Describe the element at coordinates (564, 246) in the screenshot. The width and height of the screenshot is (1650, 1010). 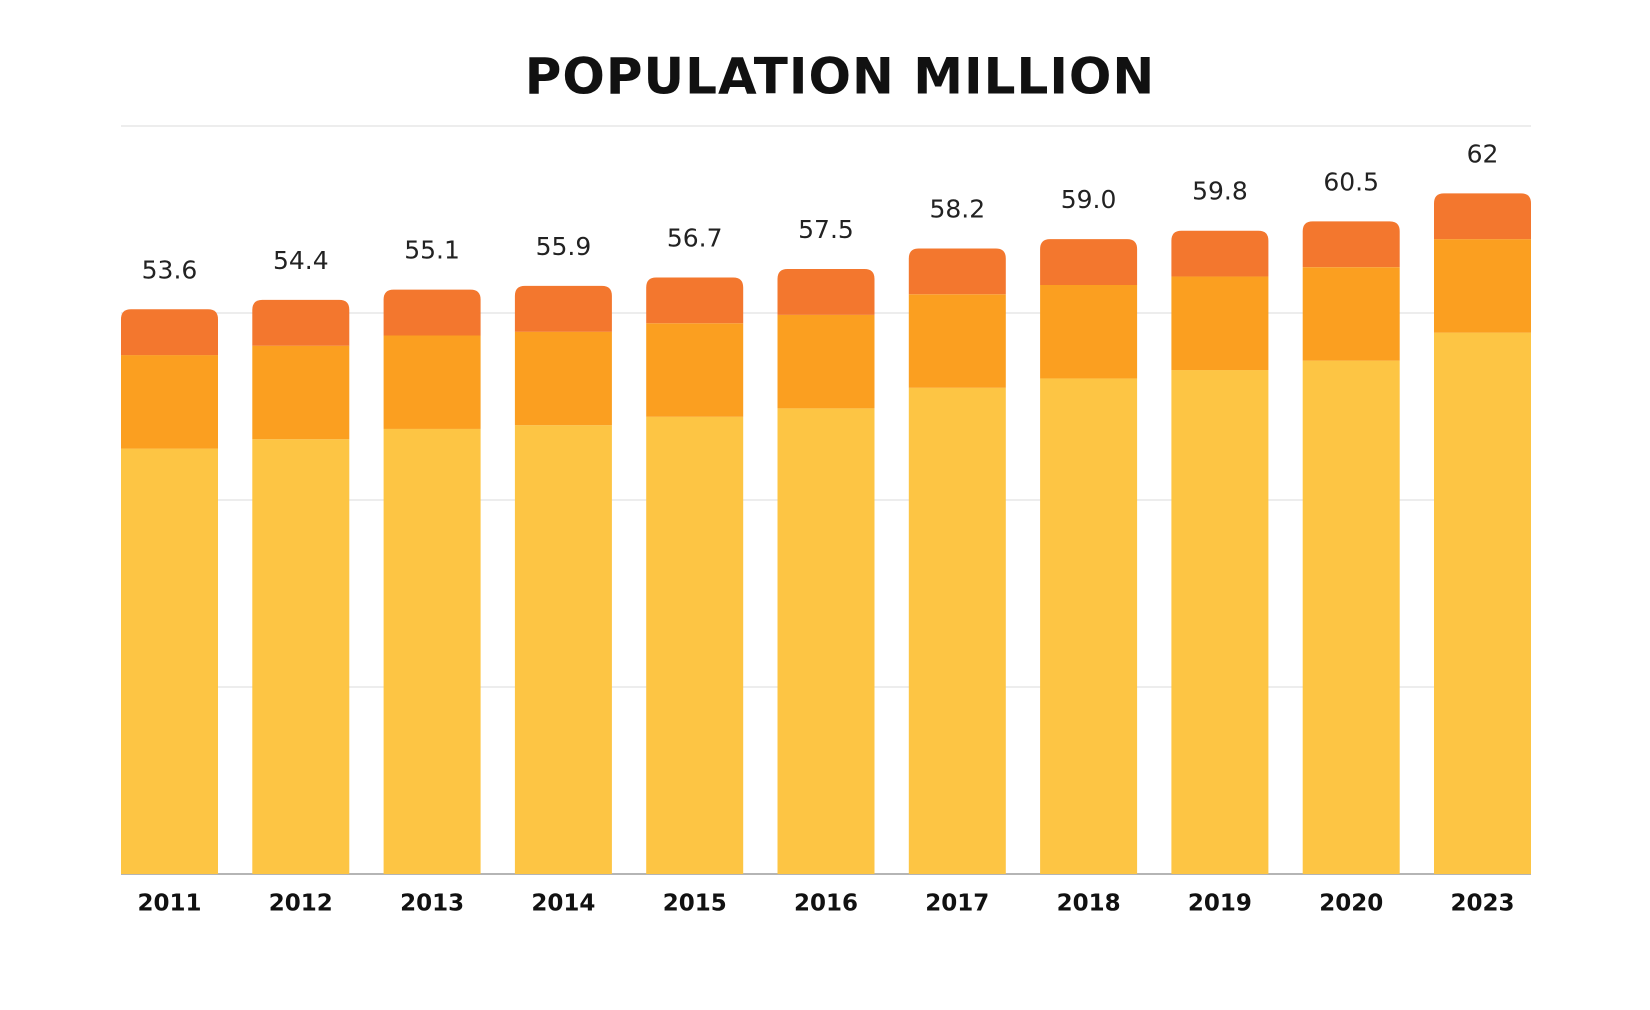
I see `total-label: 55.9` at that location.